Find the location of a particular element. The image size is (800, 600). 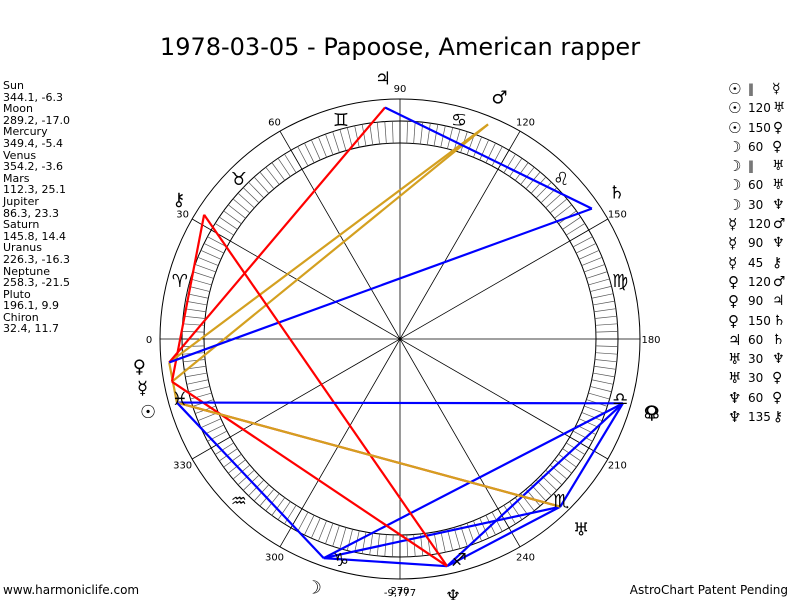

degree-label: 60 is located at coordinates (274, 123).